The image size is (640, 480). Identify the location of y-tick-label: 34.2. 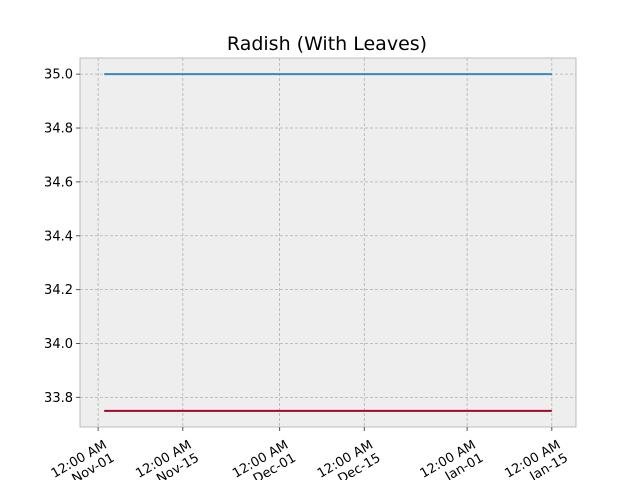
(58, 290).